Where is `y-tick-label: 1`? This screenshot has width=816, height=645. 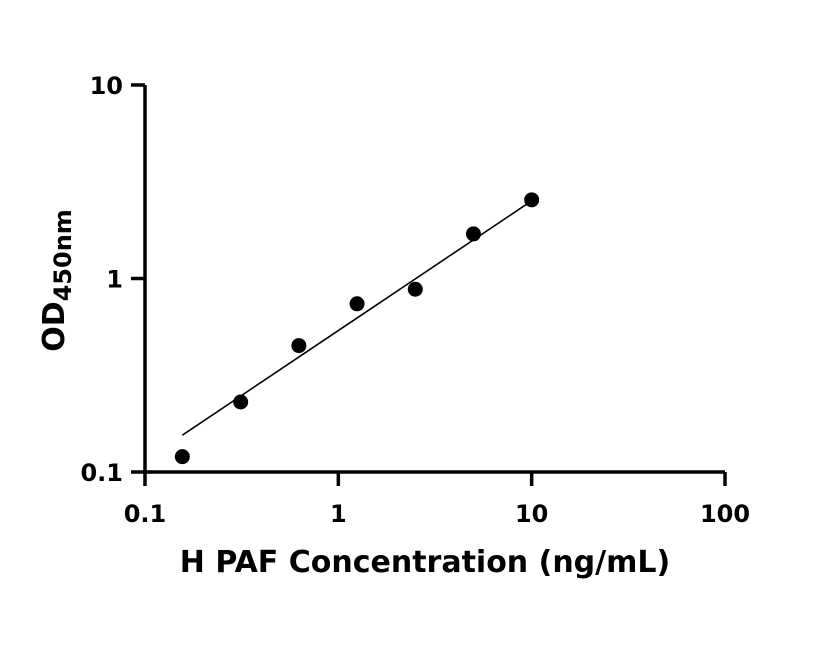 y-tick-label: 1 is located at coordinates (114, 280).